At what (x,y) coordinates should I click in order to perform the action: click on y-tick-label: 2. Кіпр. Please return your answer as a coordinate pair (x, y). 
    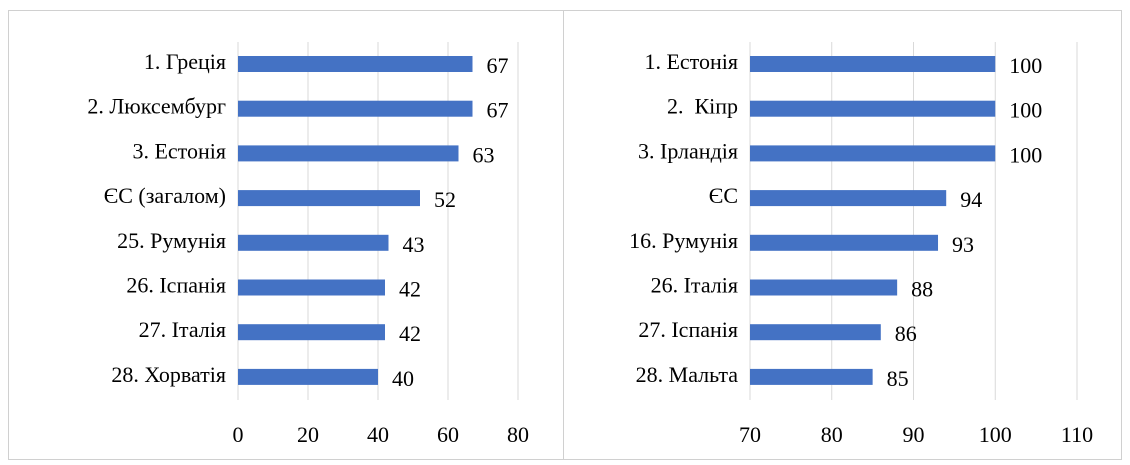
    Looking at the image, I should click on (702, 106).